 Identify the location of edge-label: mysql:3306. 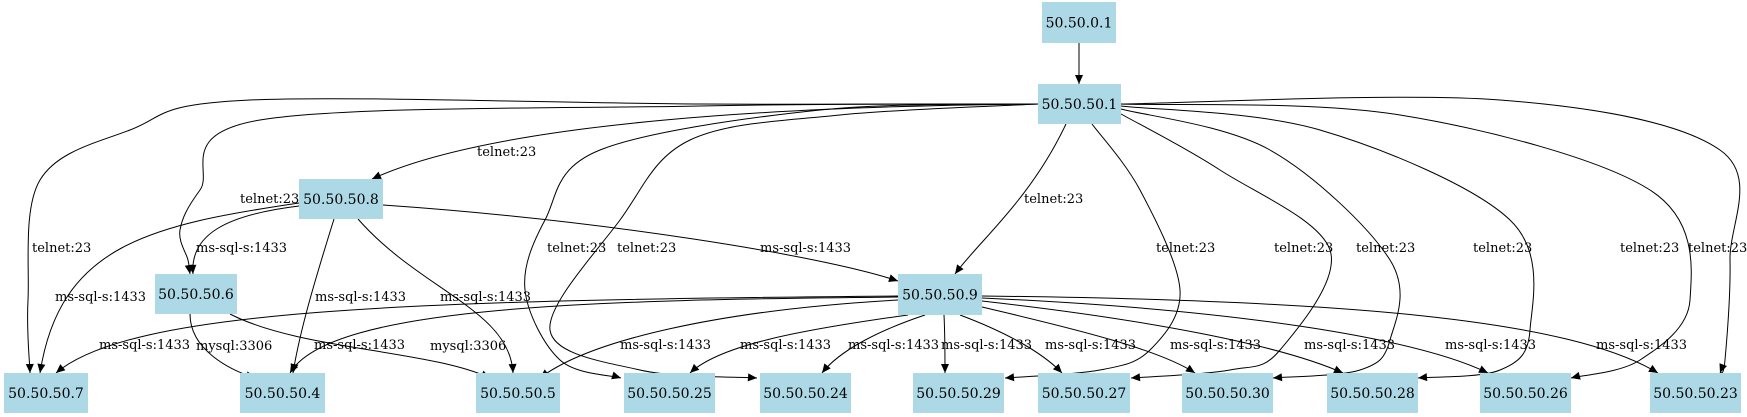
(234, 346).